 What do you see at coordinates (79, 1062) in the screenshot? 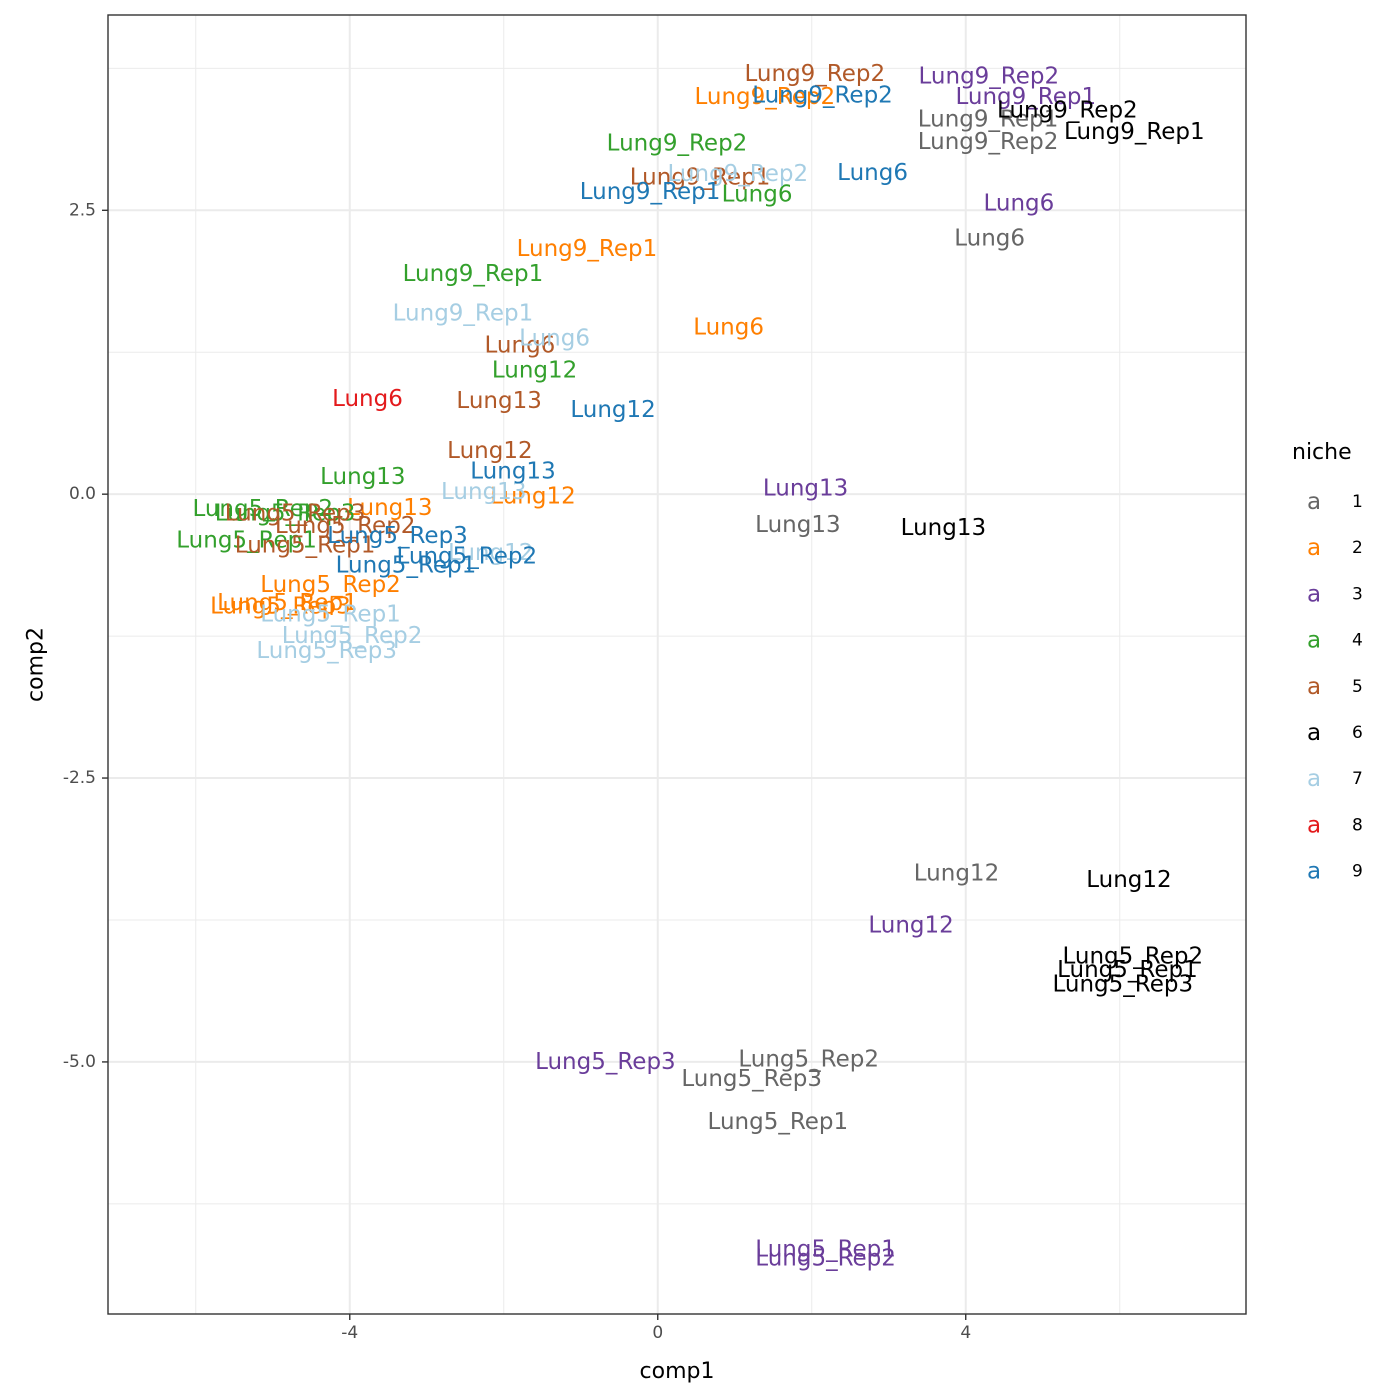
I see `y-tick-label: -5.0` at bounding box center [79, 1062].